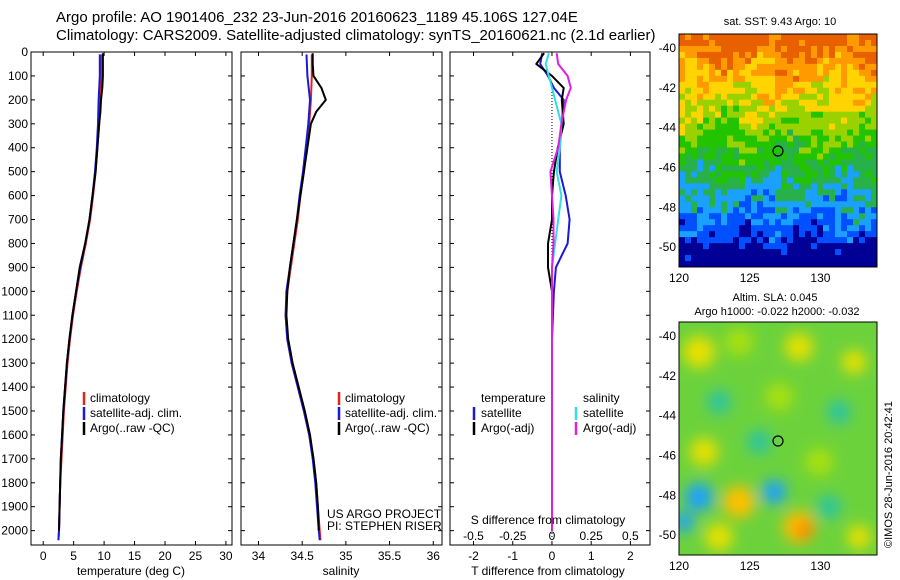 This screenshot has width=900, height=580. What do you see at coordinates (18, 148) in the screenshot?
I see `y-tick-label: 400` at bounding box center [18, 148].